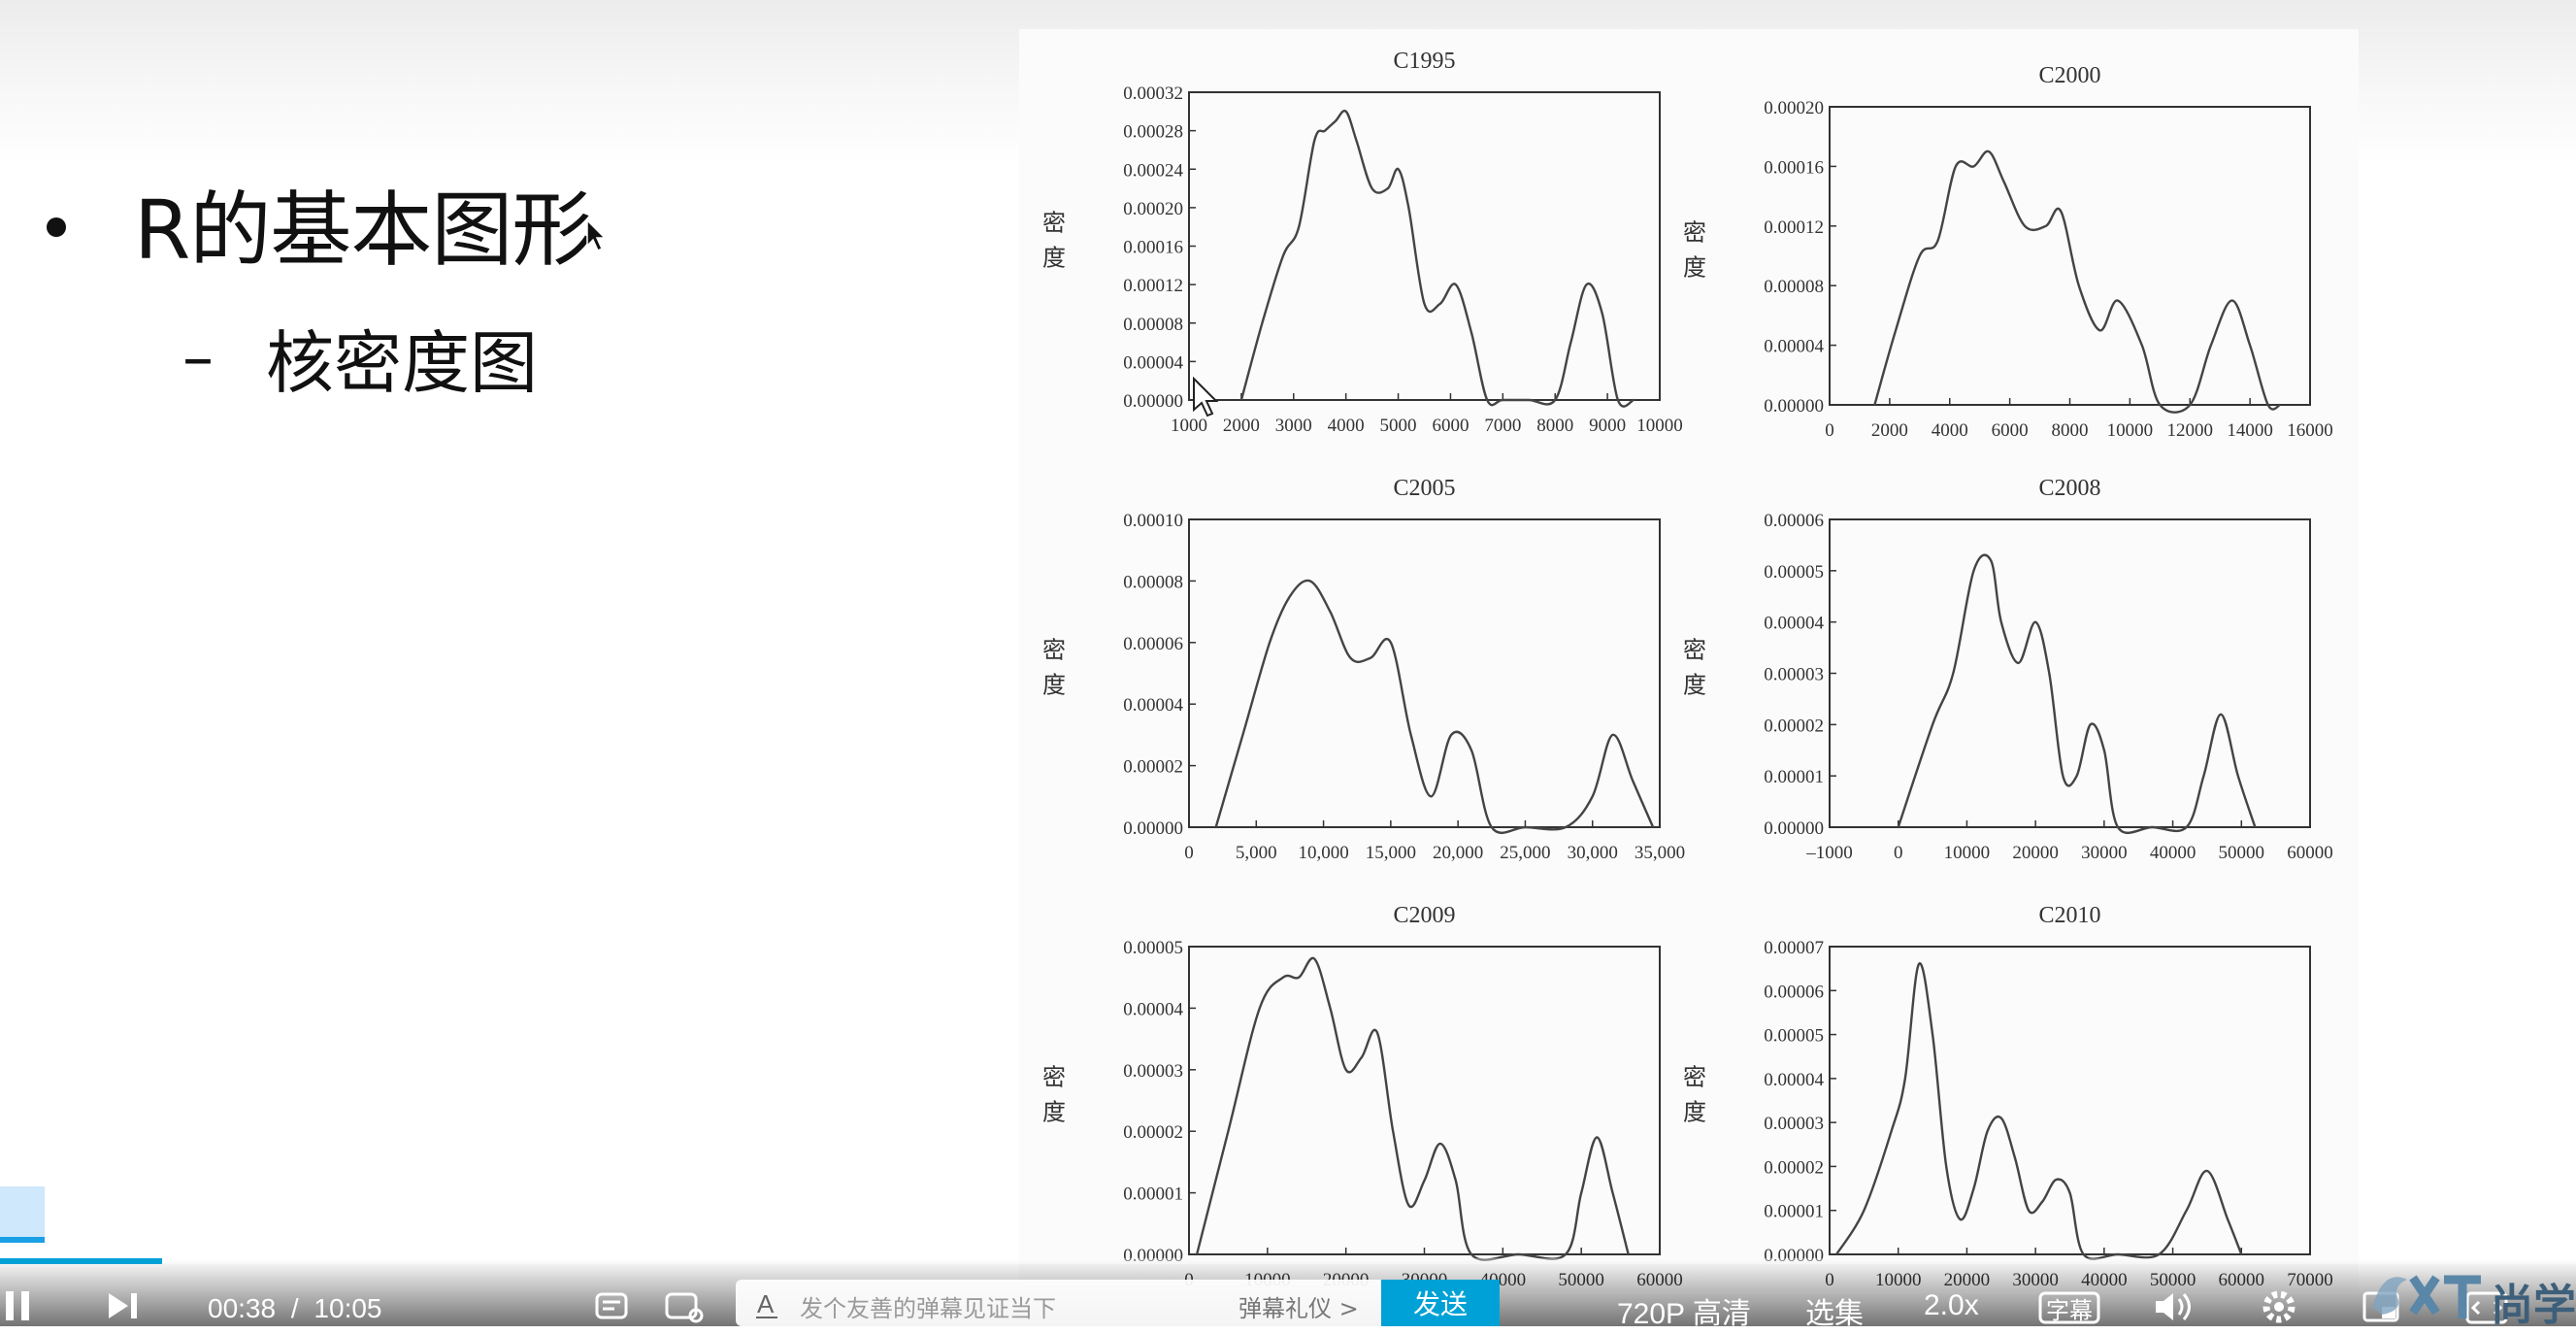 This screenshot has width=2576, height=1334. I want to click on sxt-logo-icon, so click(2426, 1296).